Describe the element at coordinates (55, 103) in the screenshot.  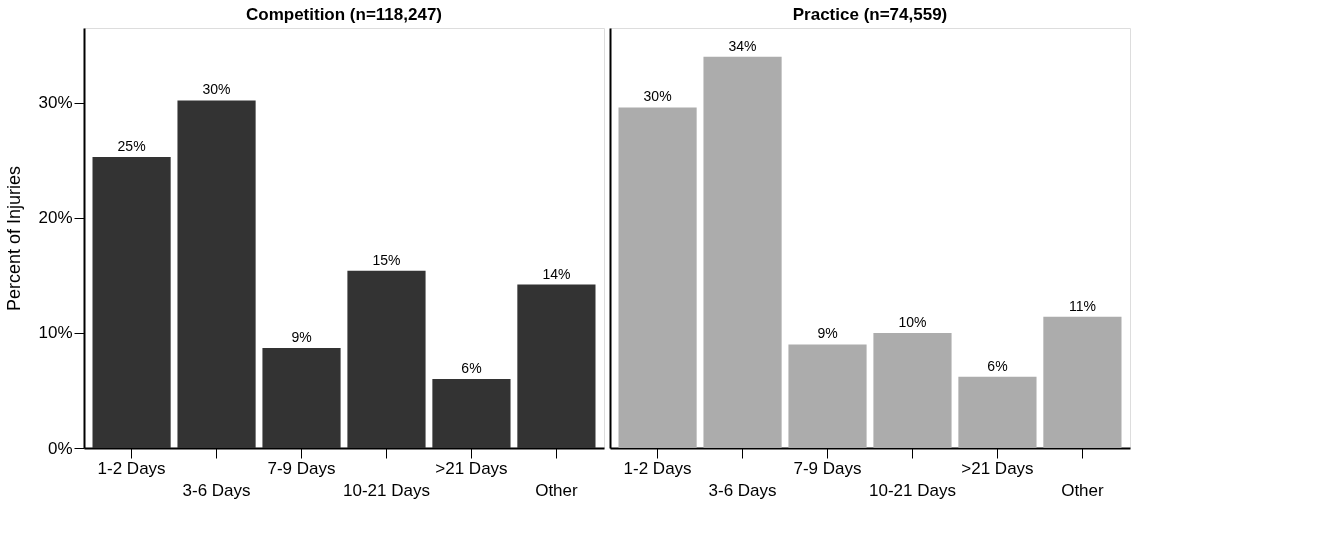
I see `y-tick-label: 30%` at that location.